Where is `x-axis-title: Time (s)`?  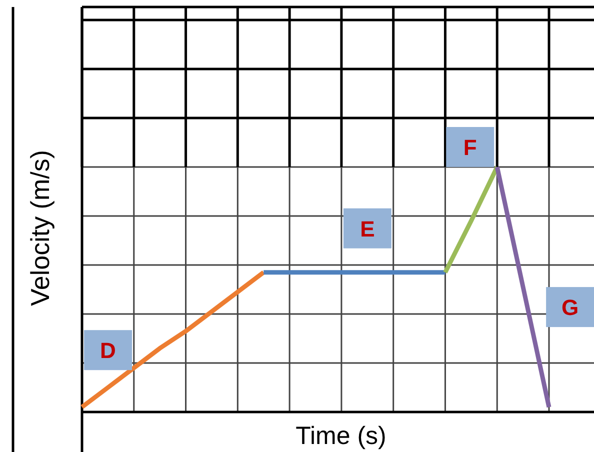
x-axis-title: Time (s) is located at coordinates (341, 436).